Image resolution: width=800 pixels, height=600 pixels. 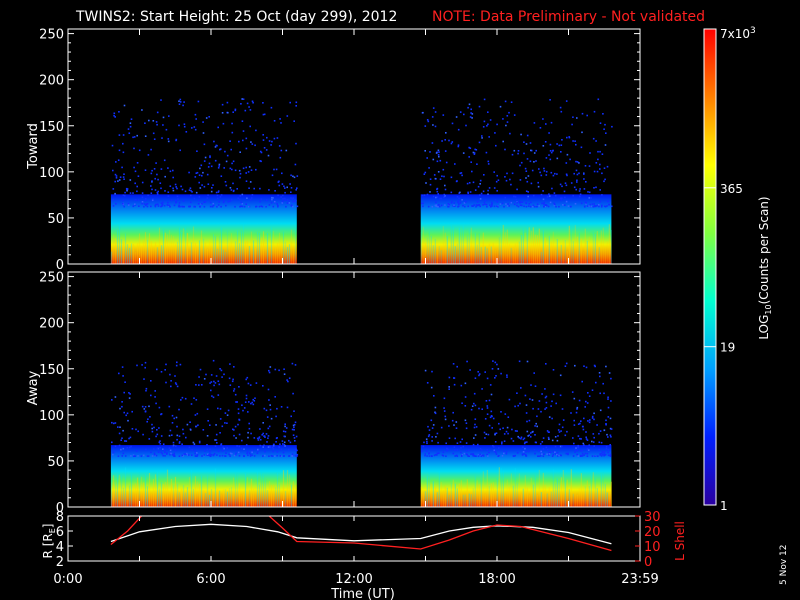 What do you see at coordinates (361, 534) in the screenshot?
I see `series-r-line` at bounding box center [361, 534].